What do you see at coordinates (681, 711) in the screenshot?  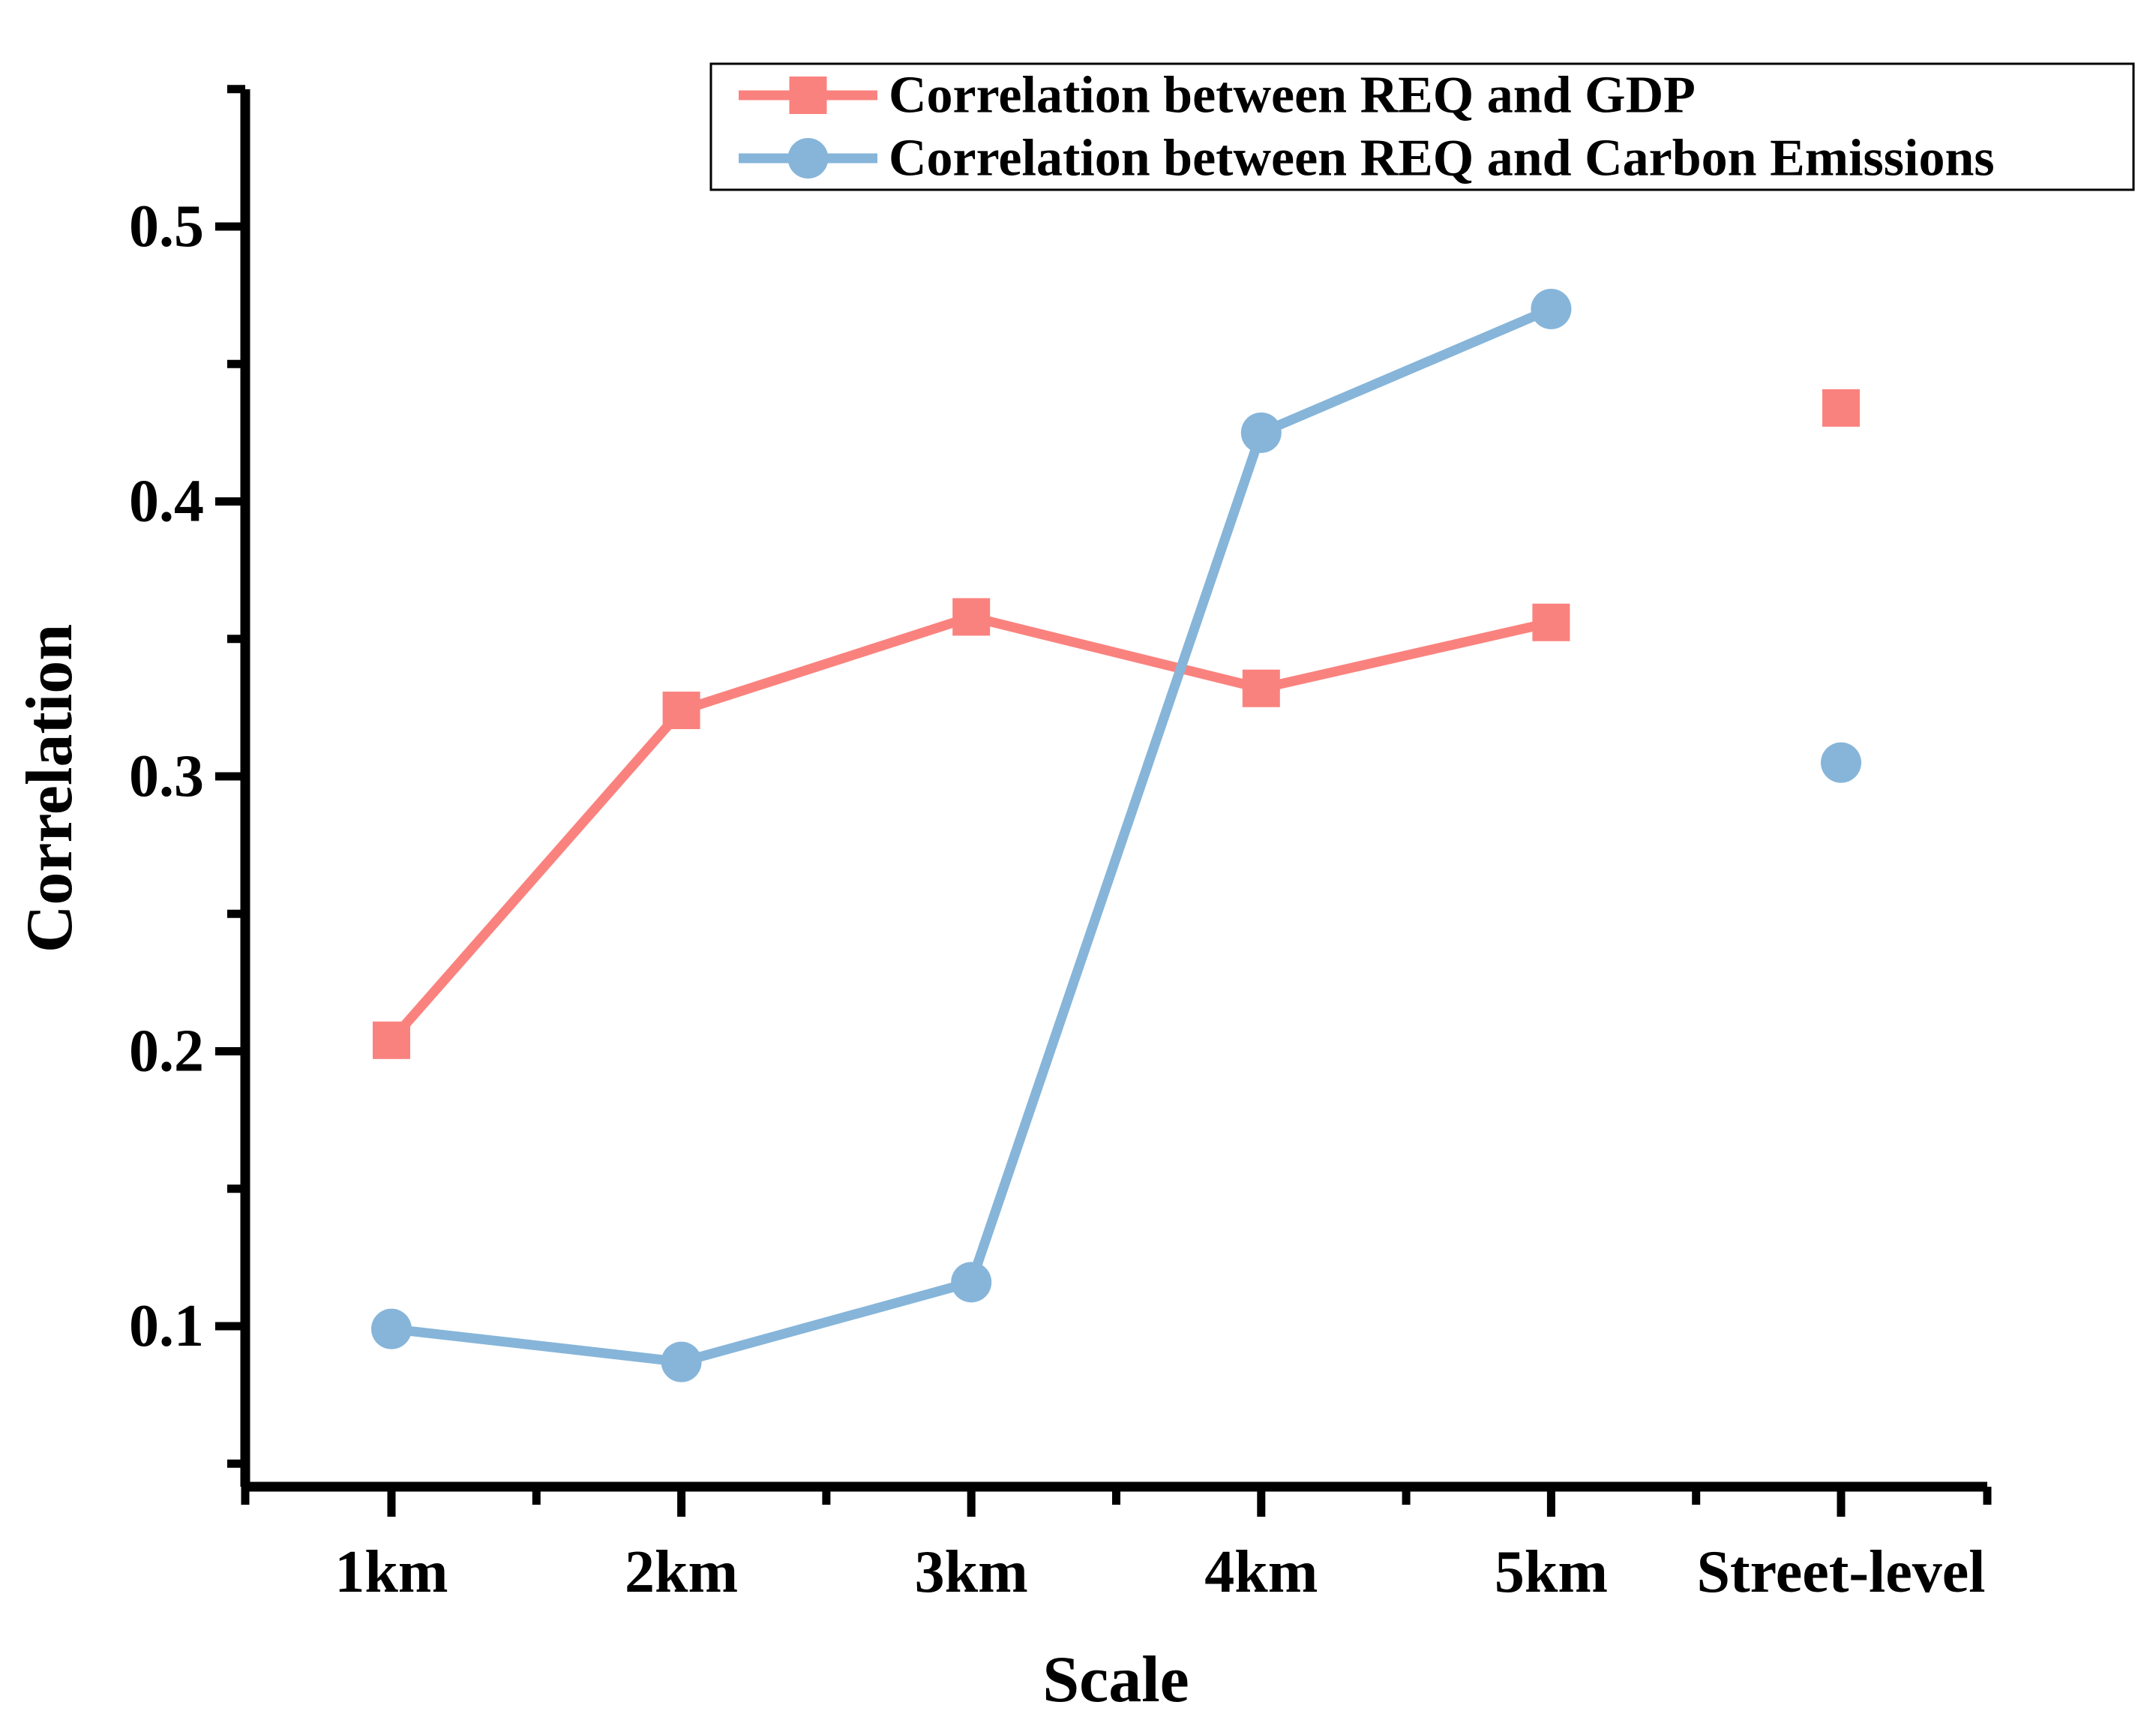 I see `series-0-point-2km` at bounding box center [681, 711].